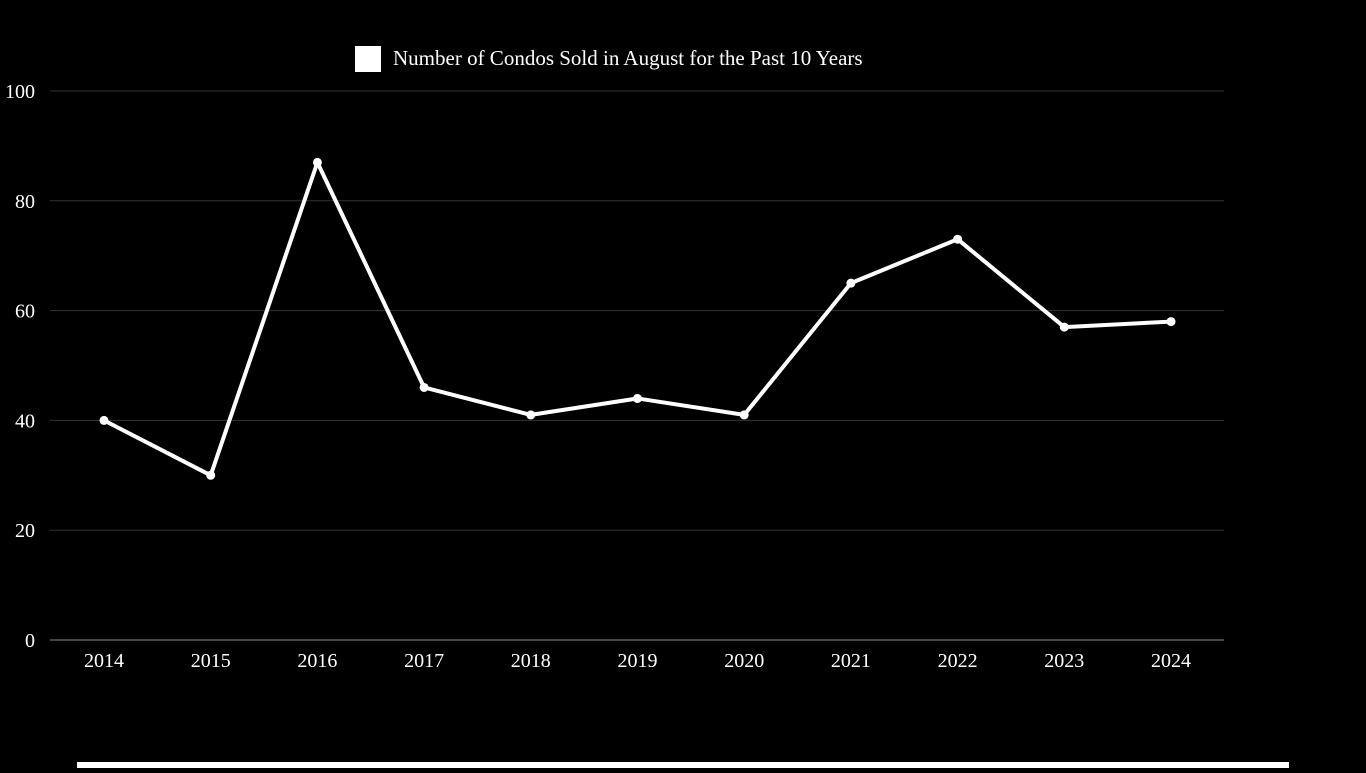 Image resolution: width=1366 pixels, height=773 pixels. Describe the element at coordinates (1064, 661) in the screenshot. I see `x-tick-label: 2023` at that location.